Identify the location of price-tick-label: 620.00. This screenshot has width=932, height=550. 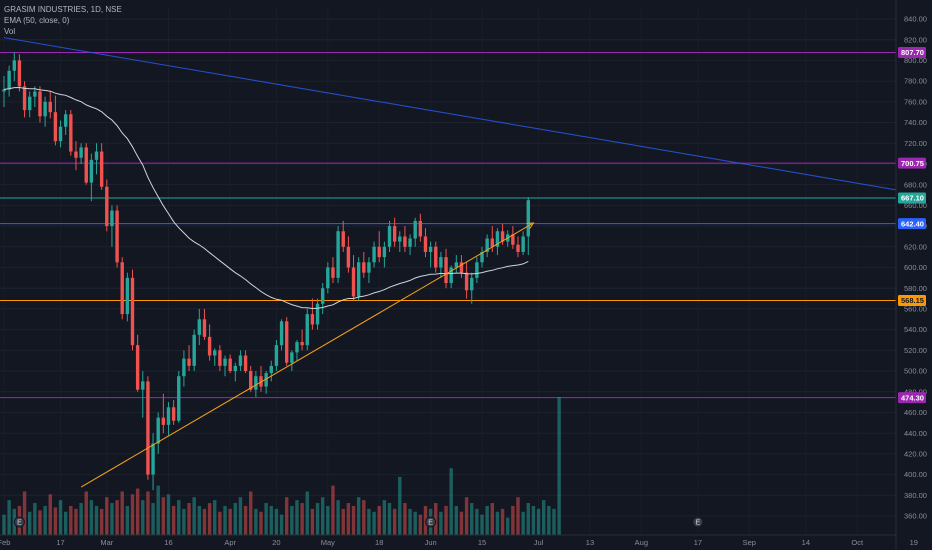
(915, 246).